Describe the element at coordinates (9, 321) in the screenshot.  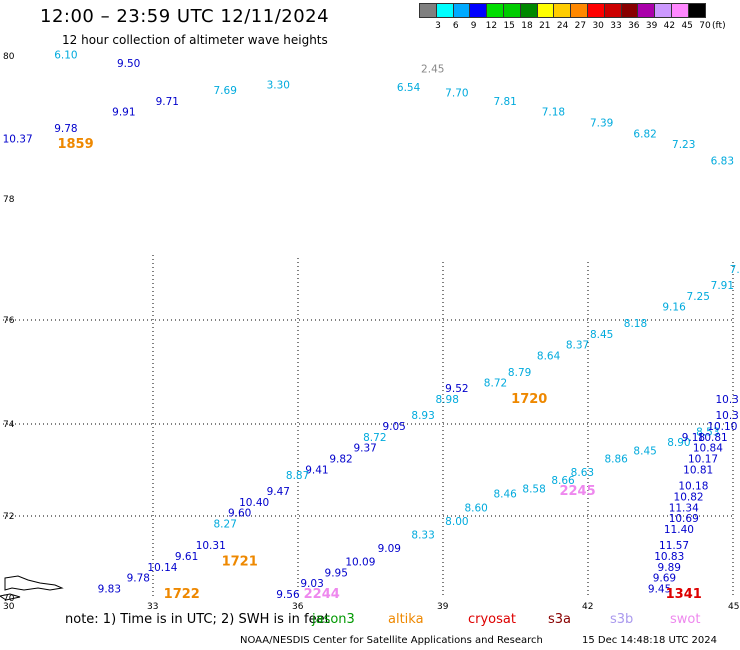
I see `lat-label: 76` at that location.